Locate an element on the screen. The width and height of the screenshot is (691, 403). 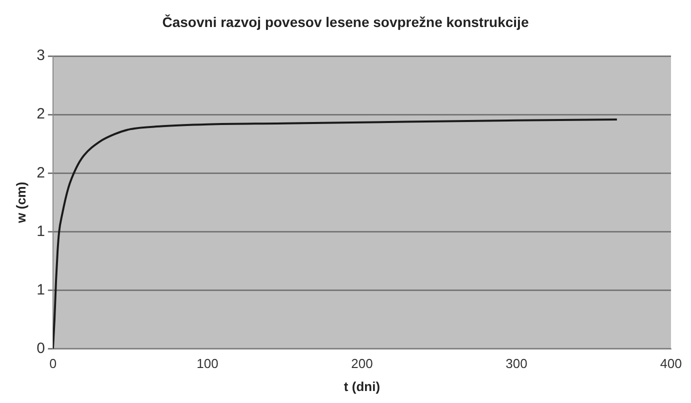
x-tick-label: 300 is located at coordinates (517, 364).